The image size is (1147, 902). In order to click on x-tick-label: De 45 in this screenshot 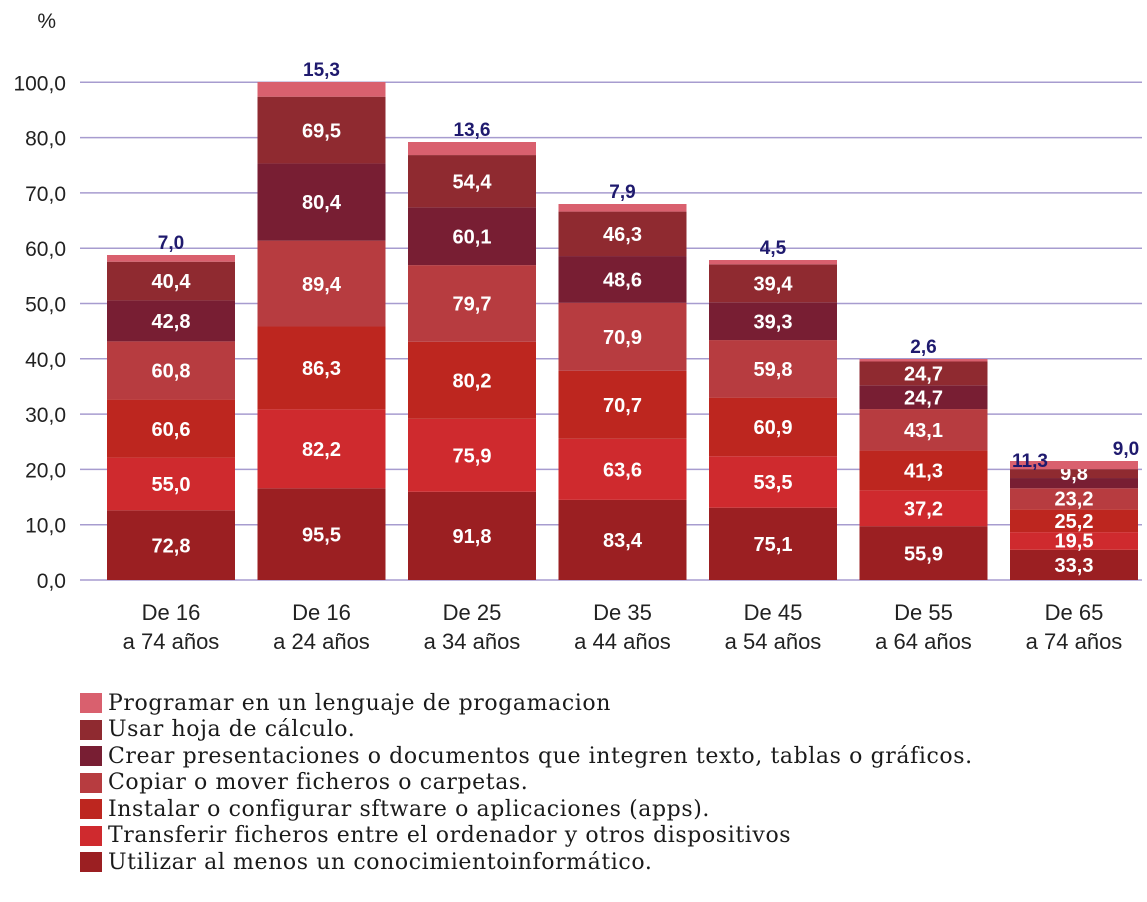, I will do `click(773, 612)`.